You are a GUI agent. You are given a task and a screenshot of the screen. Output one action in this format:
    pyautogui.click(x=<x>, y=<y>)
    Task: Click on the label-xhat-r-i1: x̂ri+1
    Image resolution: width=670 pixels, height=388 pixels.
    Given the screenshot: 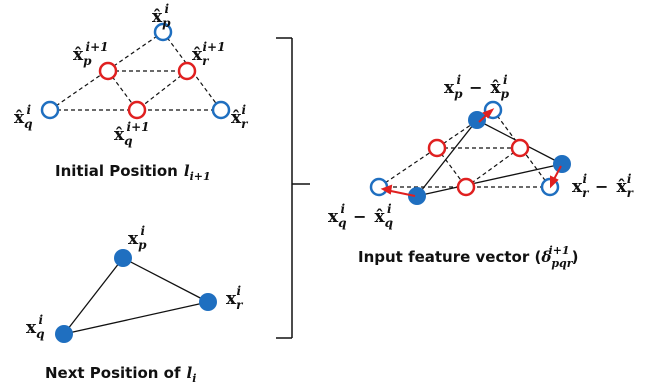 What is the action you would take?
    pyautogui.click(x=208, y=54)
    